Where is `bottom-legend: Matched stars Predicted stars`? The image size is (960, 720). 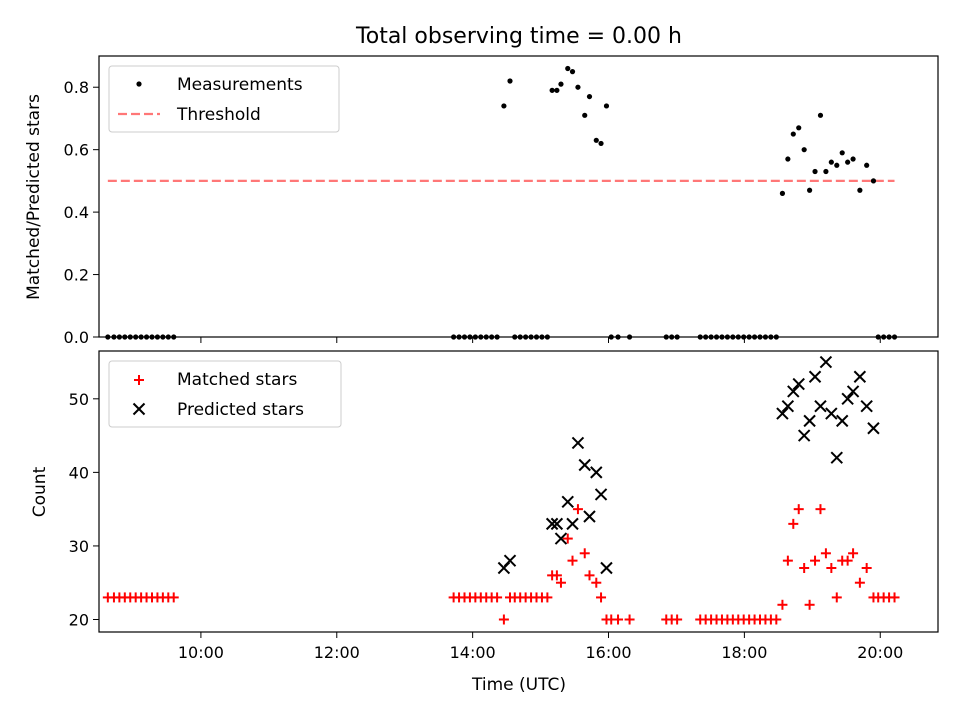 bottom-legend: Matched stars Predicted stars is located at coordinates (225, 394).